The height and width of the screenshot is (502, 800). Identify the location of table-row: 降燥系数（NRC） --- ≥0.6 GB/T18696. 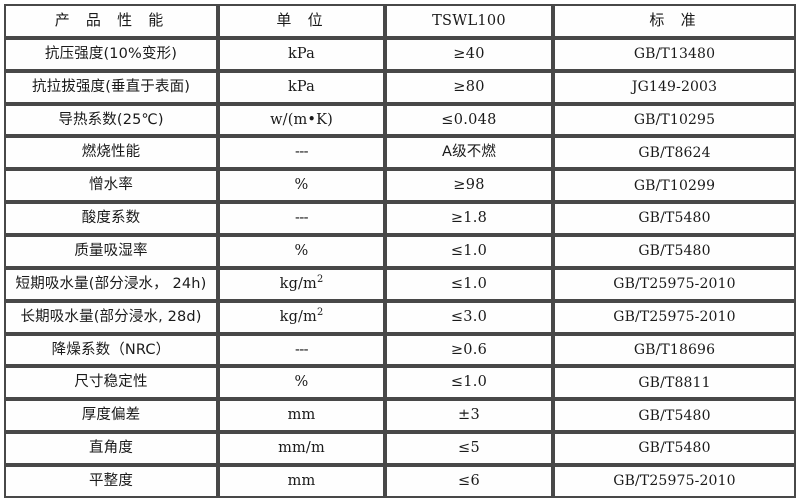
(400, 350).